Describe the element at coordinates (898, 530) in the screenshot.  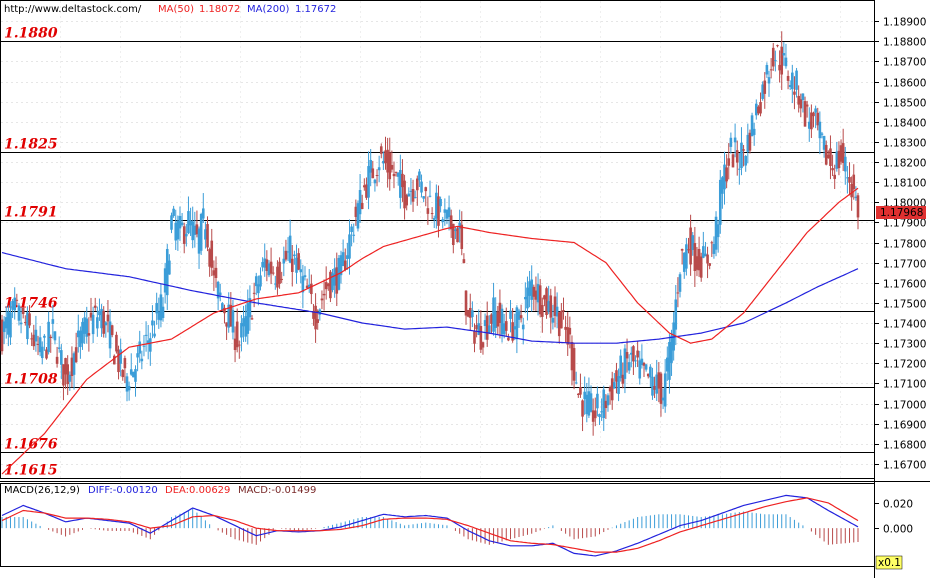
I see `macd-tick-label: 0.000` at that location.